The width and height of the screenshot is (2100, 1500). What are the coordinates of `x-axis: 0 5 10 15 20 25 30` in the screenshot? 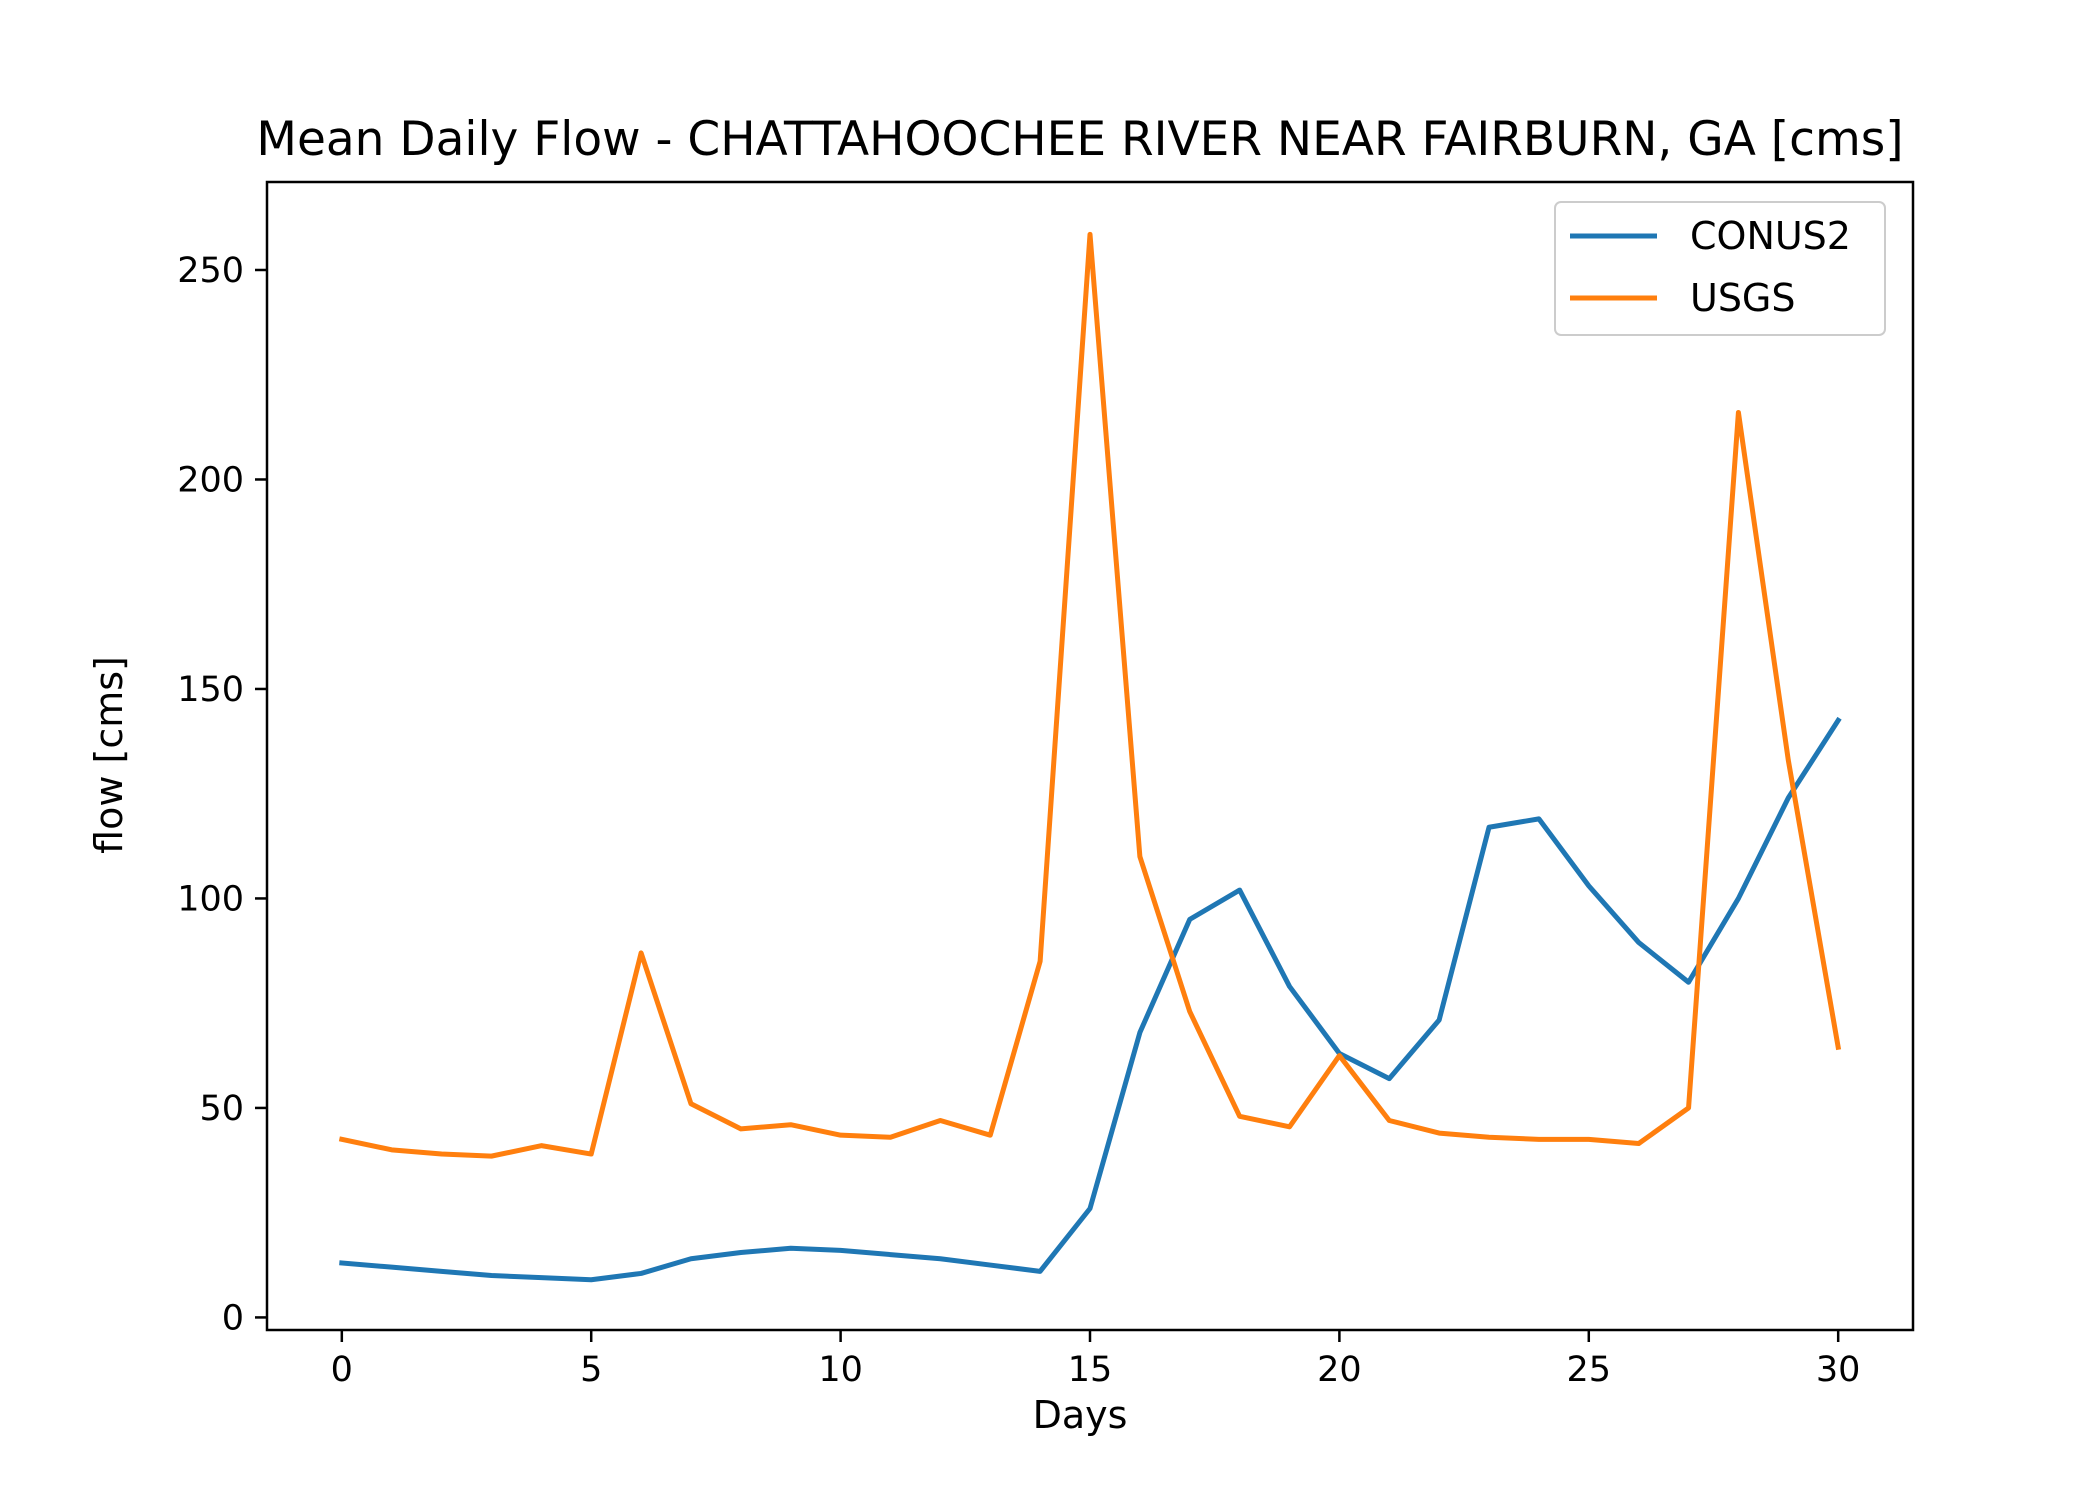 It's located at (1096, 1360).